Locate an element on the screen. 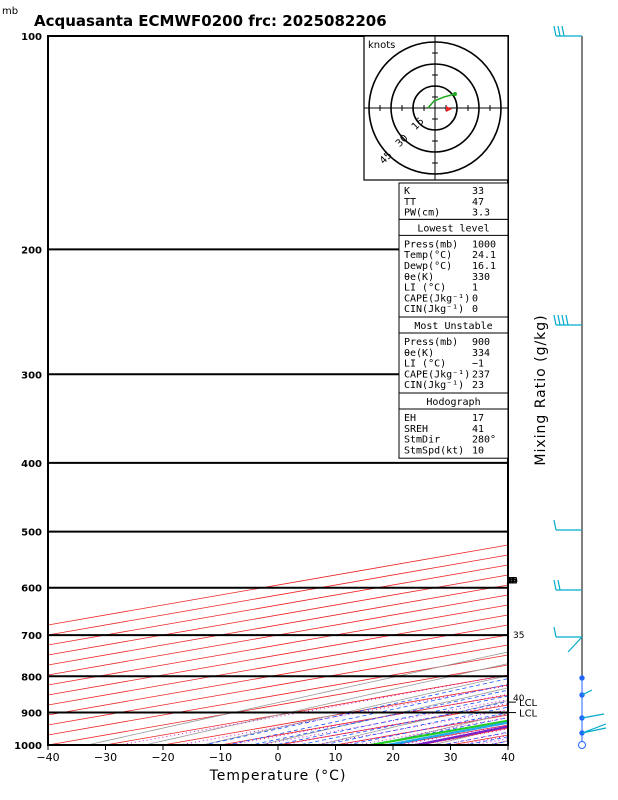  hodograph-indices-row-value: 41 is located at coordinates (478, 429).